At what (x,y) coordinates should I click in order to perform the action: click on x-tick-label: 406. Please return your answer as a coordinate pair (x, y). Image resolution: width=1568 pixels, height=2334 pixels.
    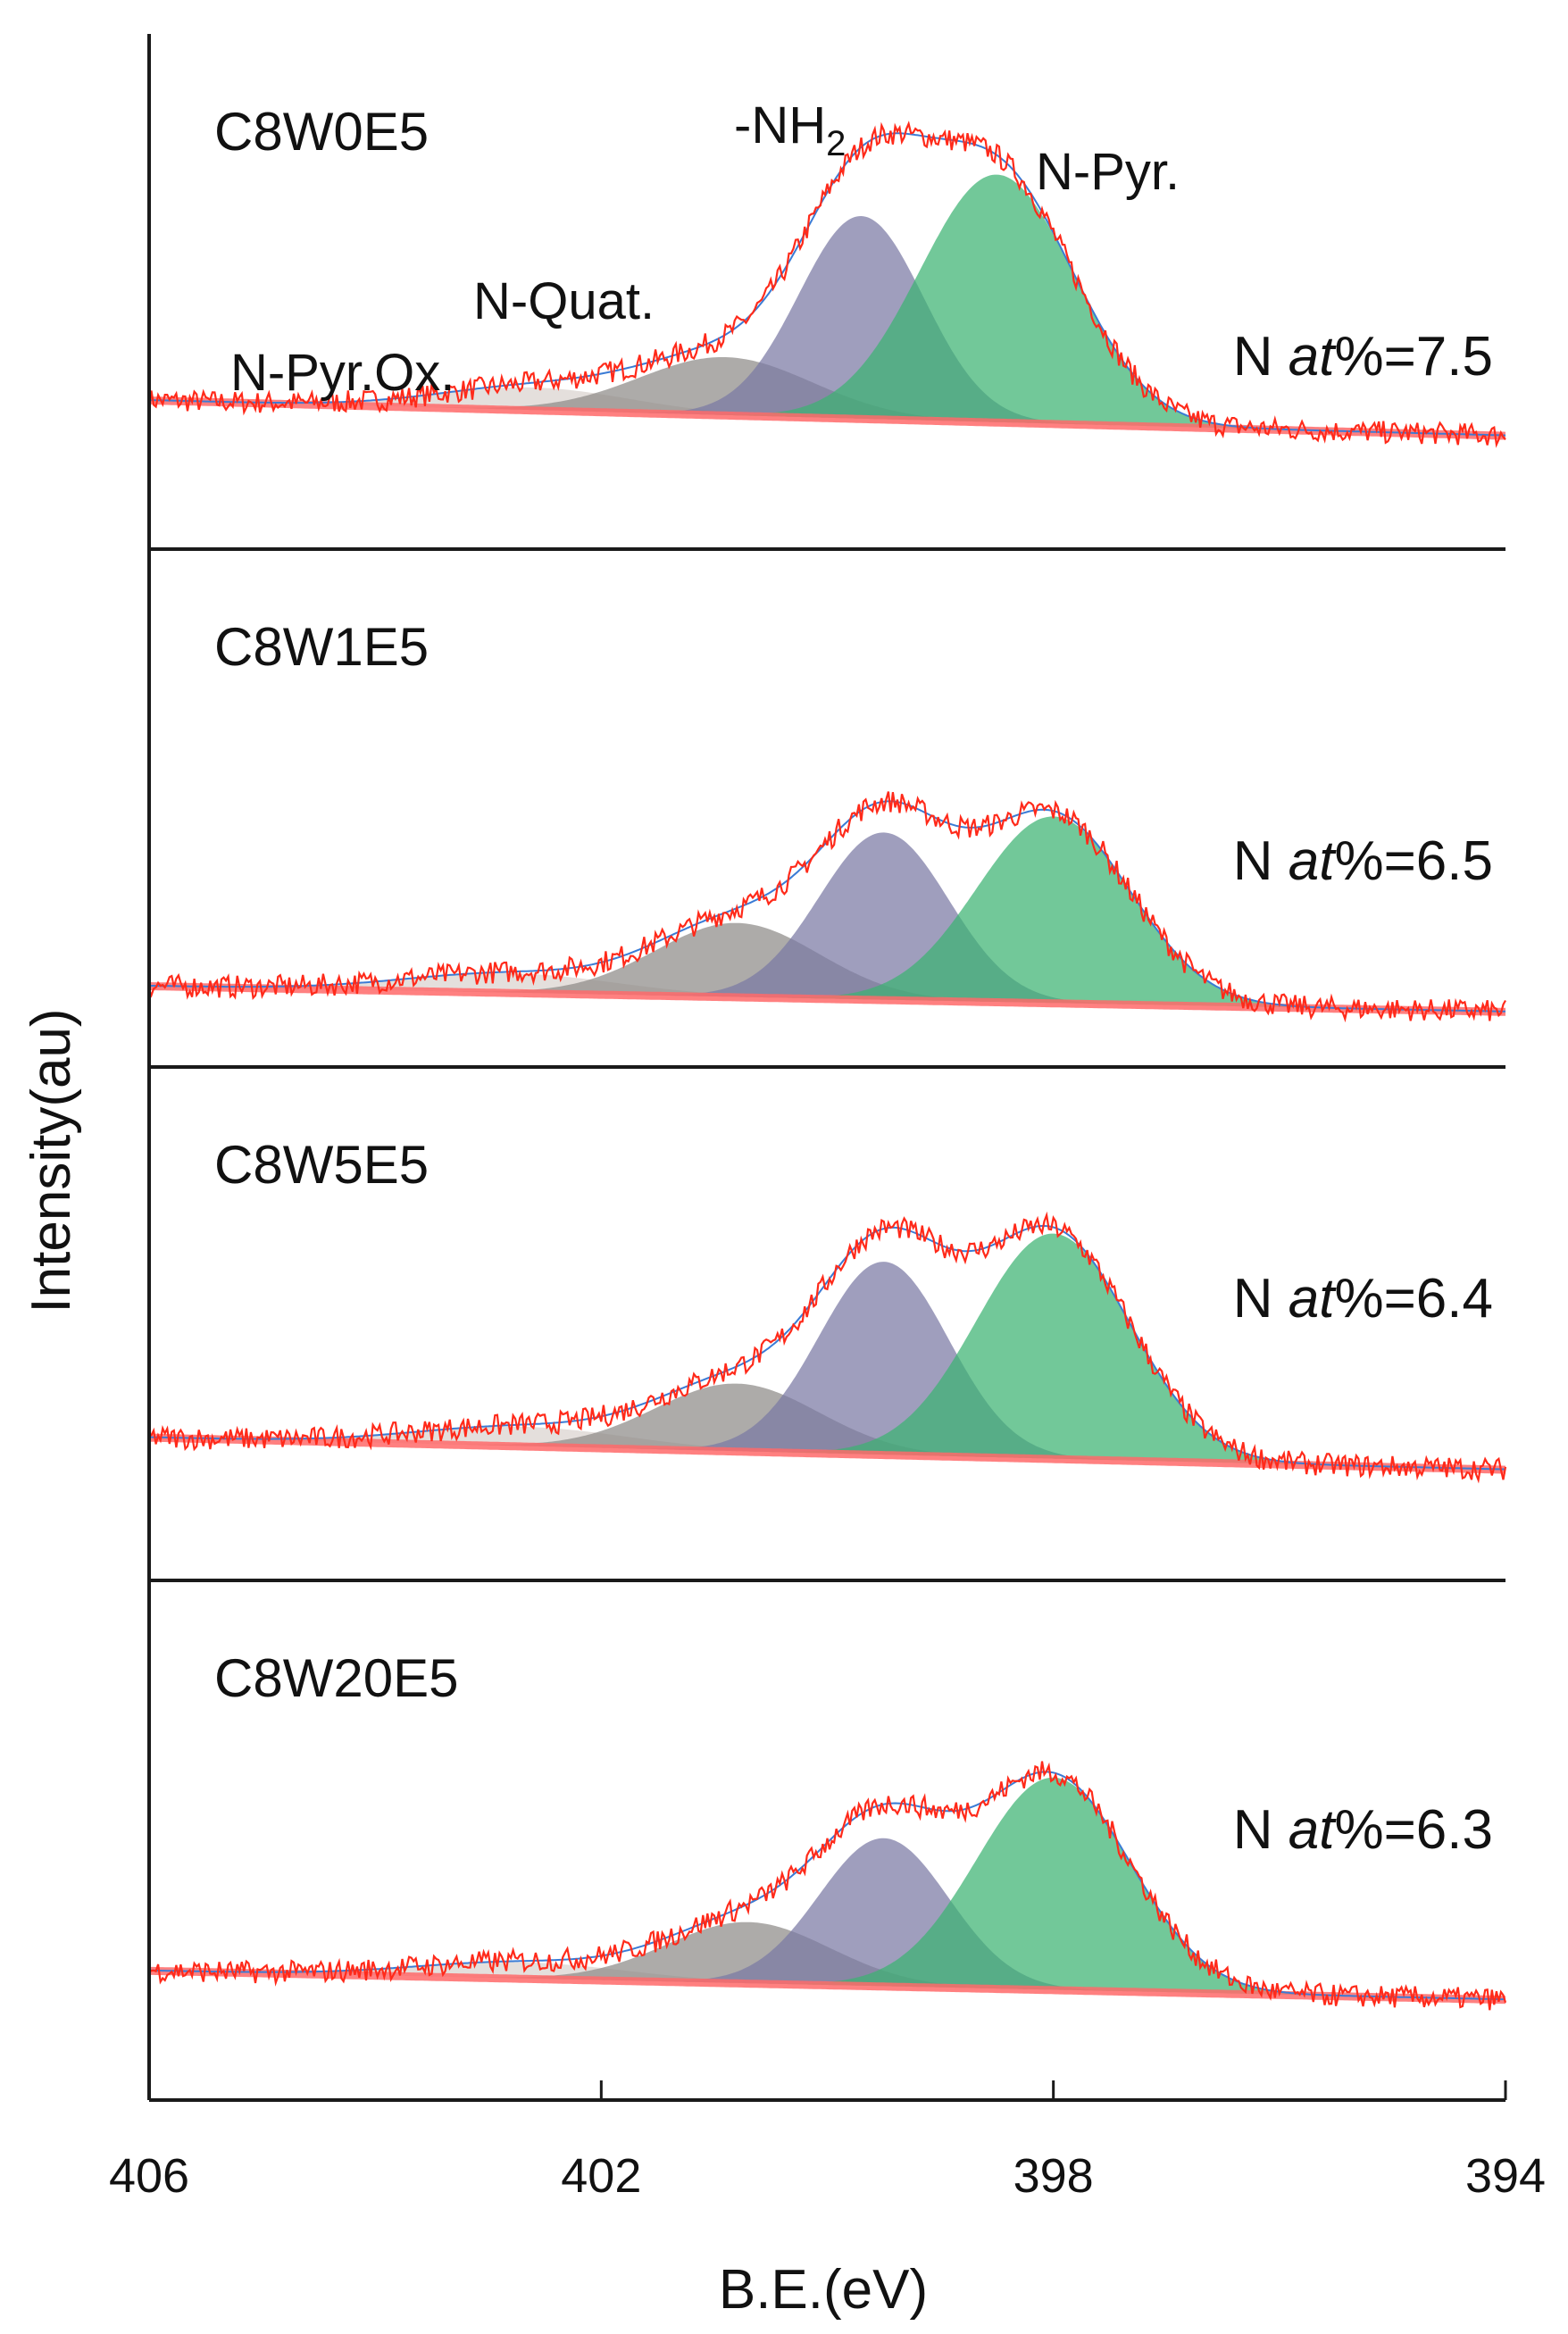
    Looking at the image, I should click on (149, 2176).